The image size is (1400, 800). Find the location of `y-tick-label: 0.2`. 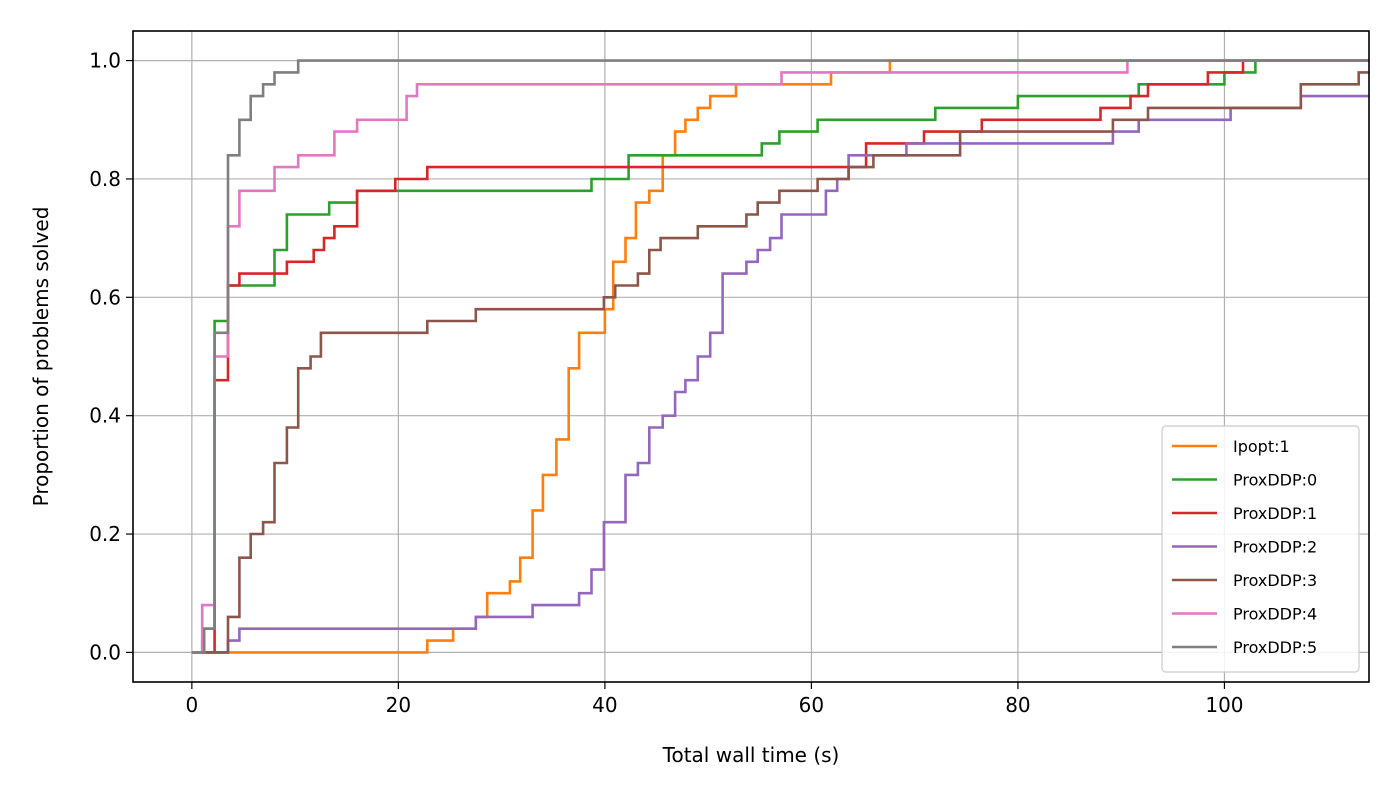

y-tick-label: 0.2 is located at coordinates (105, 534).